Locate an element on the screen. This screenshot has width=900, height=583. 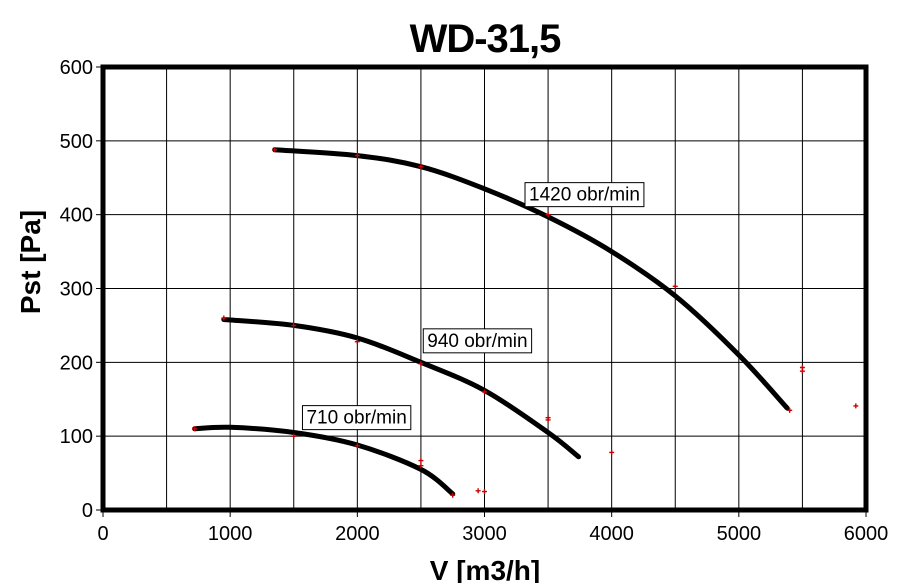
x-tick-label: 0 is located at coordinates (102, 534).